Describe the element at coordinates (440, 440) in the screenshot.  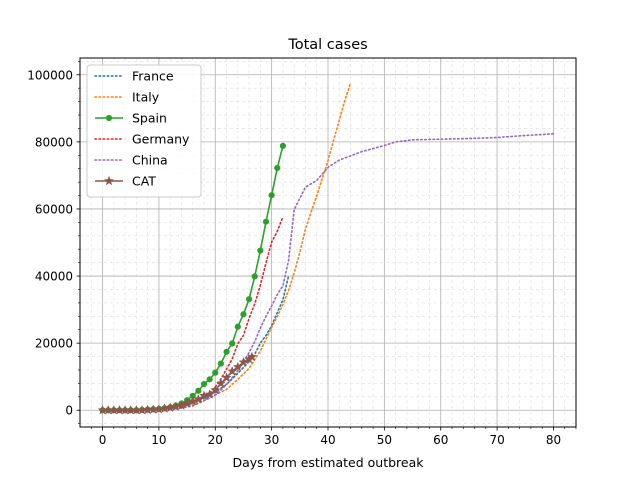
I see `x-tick-label: 60` at that location.